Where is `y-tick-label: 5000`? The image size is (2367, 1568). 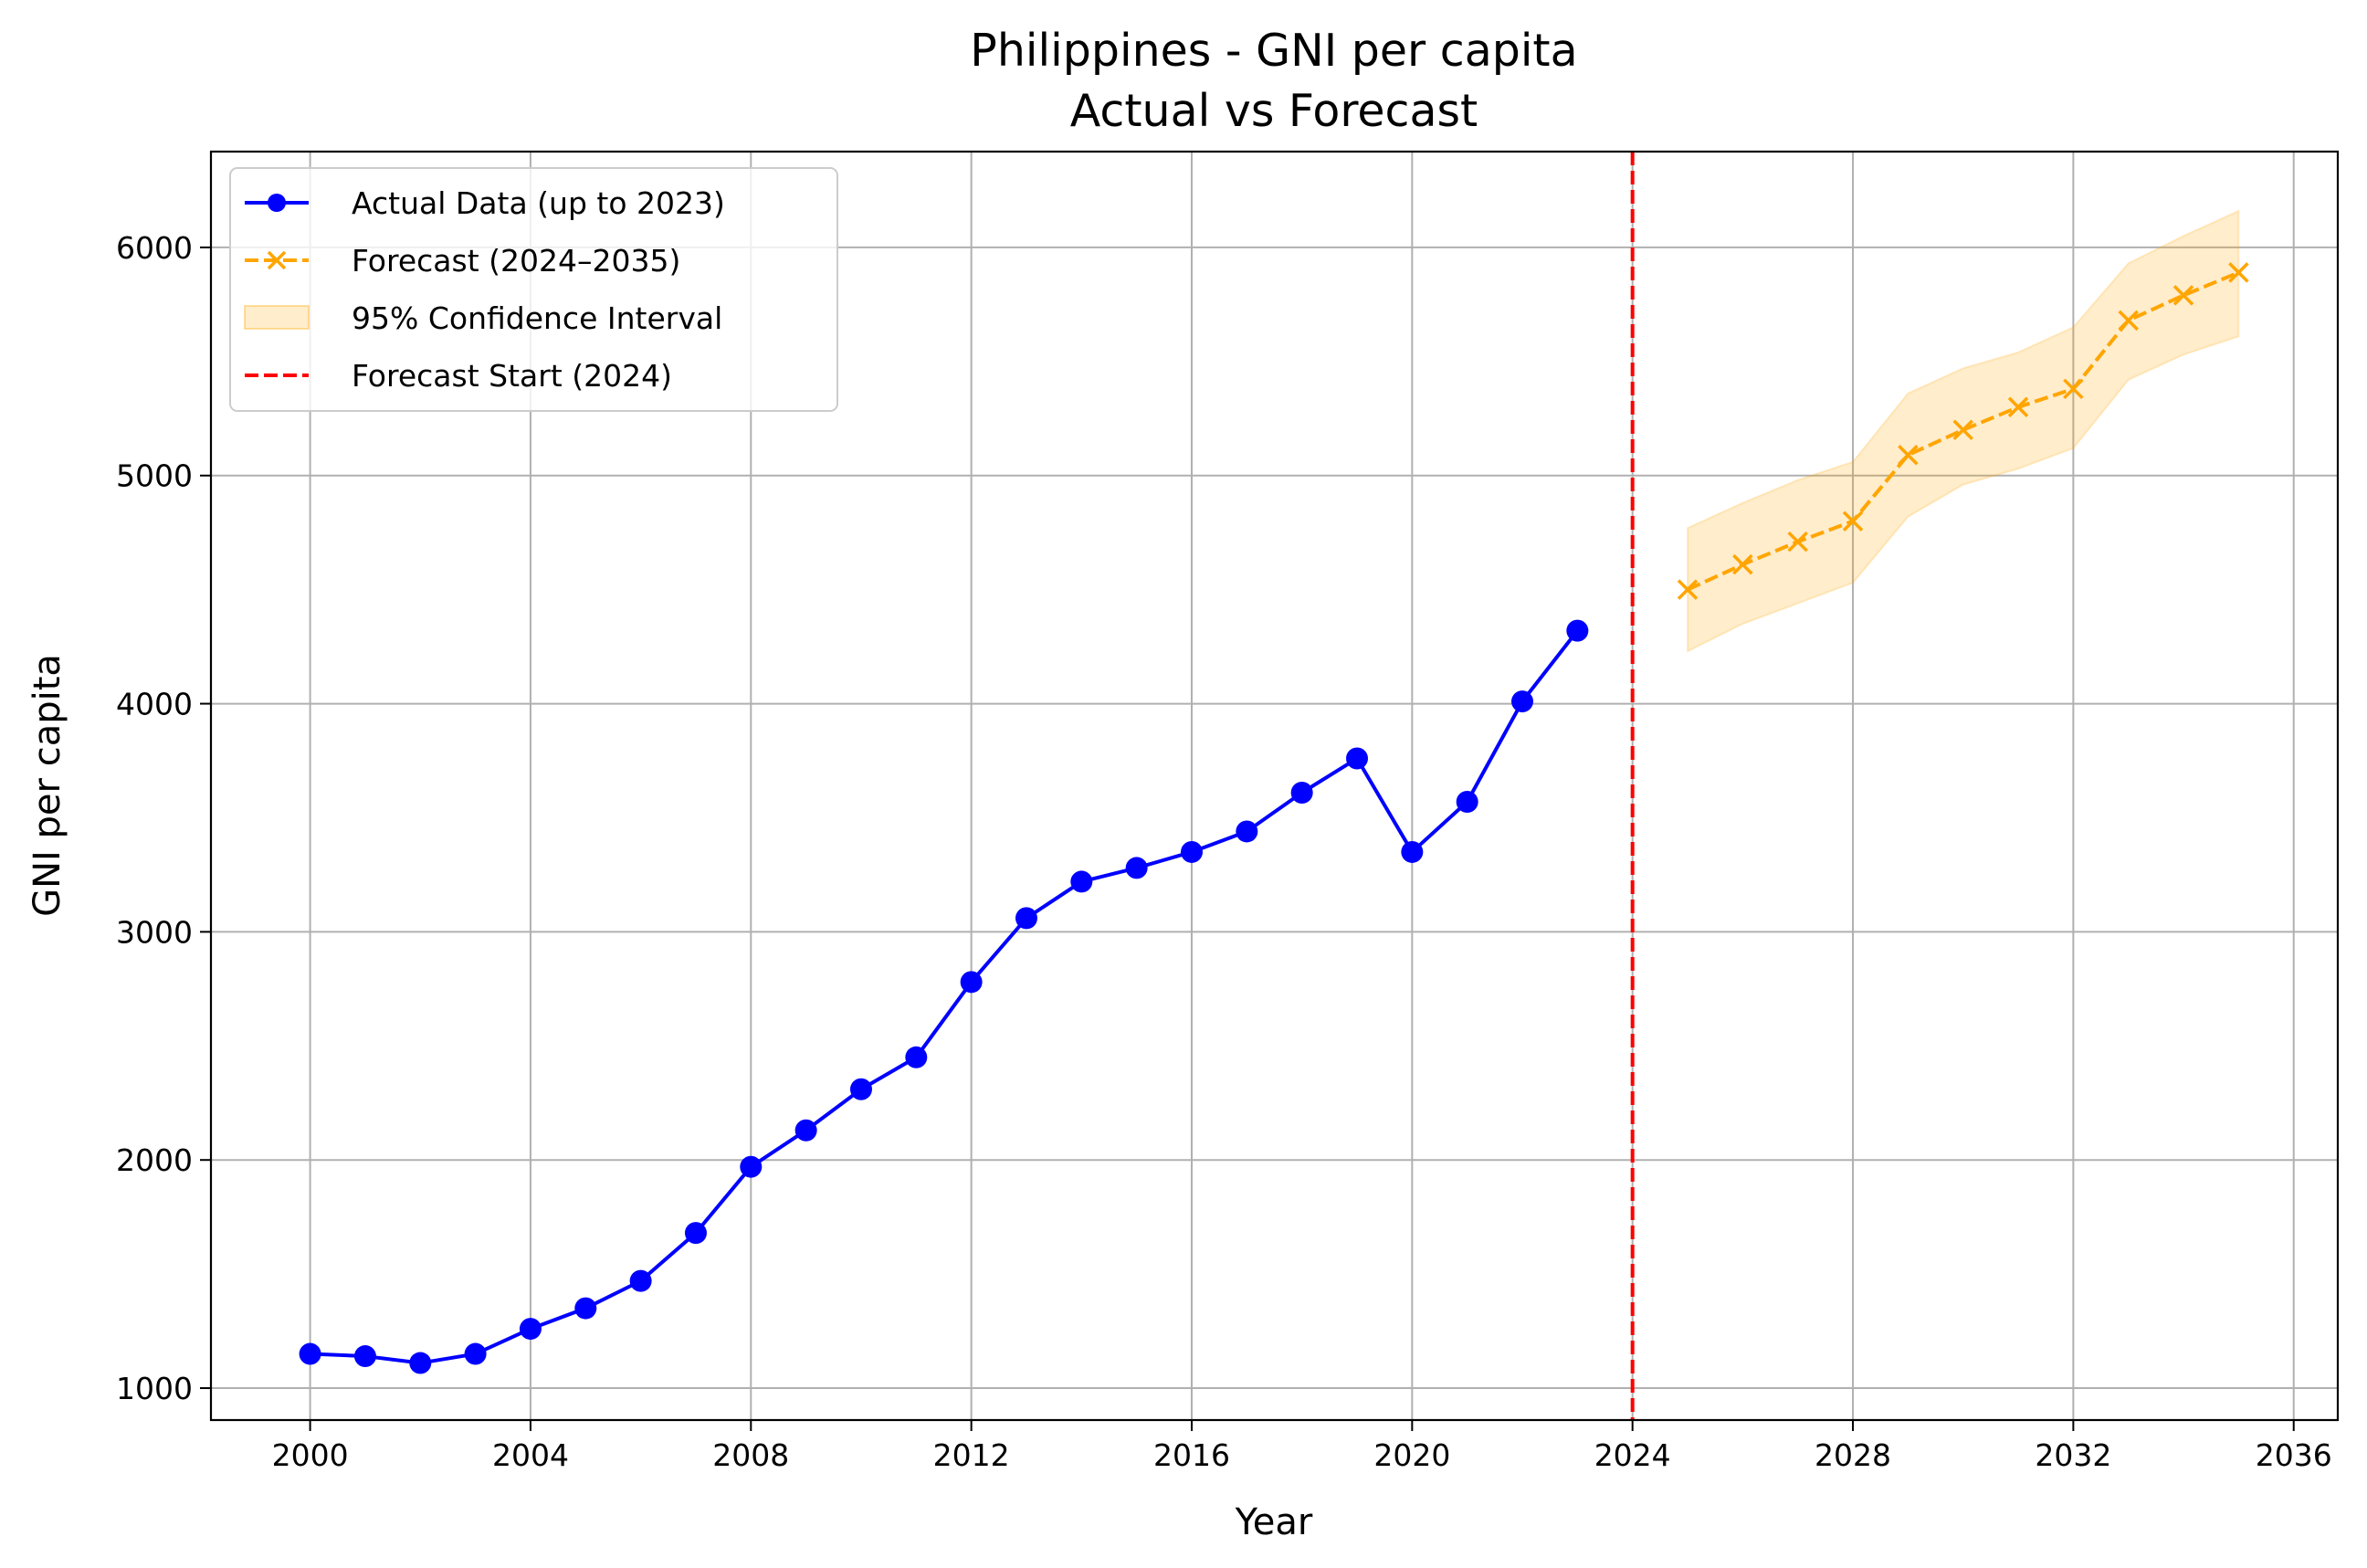
y-tick-label: 5000 is located at coordinates (154, 476).